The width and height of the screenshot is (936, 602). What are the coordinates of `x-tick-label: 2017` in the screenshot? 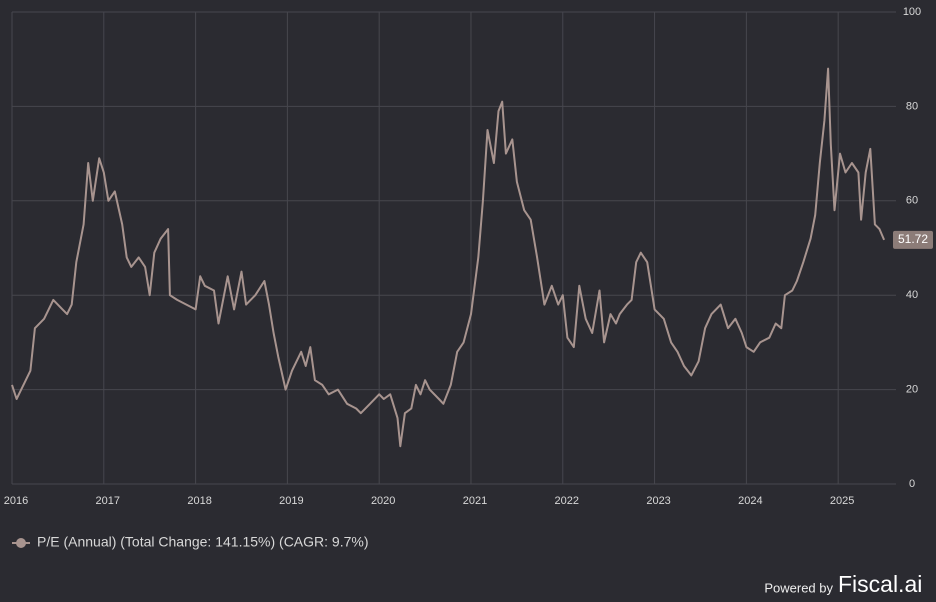 It's located at (108, 501).